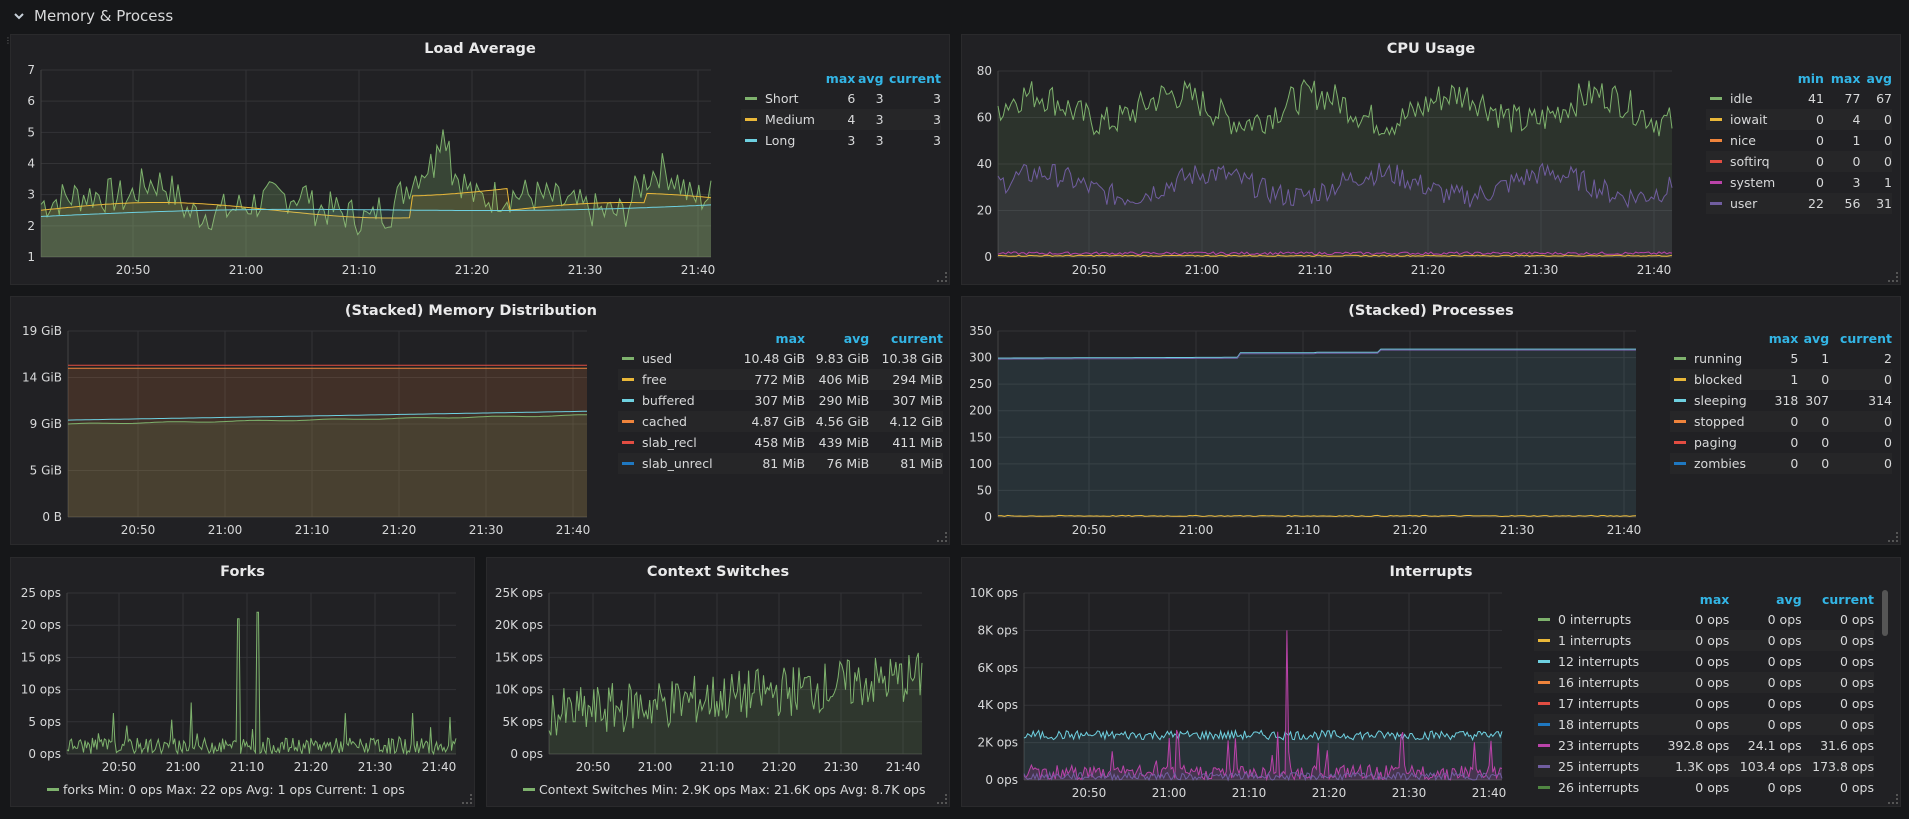 This screenshot has width=1909, height=819. What do you see at coordinates (780, 421) in the screenshot?
I see `legend-row: cached 4.87 GiB 4.56 GiB 4.12 GiB` at bounding box center [780, 421].